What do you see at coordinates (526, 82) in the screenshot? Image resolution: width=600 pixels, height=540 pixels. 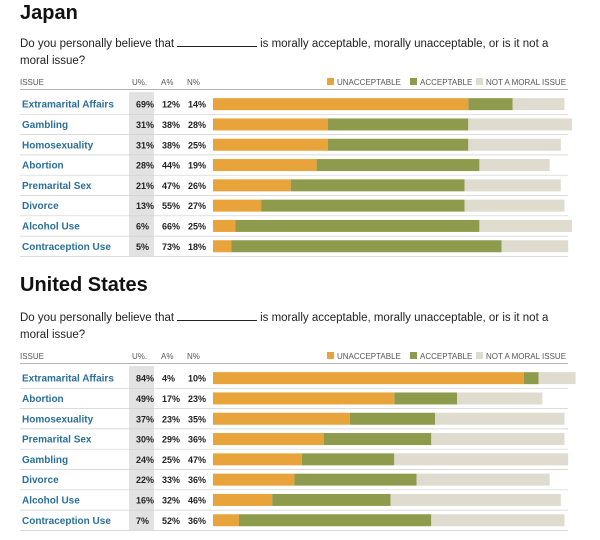 I see `legend-not-a-moral-issue-label: NOT A MORAL ISSUE` at bounding box center [526, 82].